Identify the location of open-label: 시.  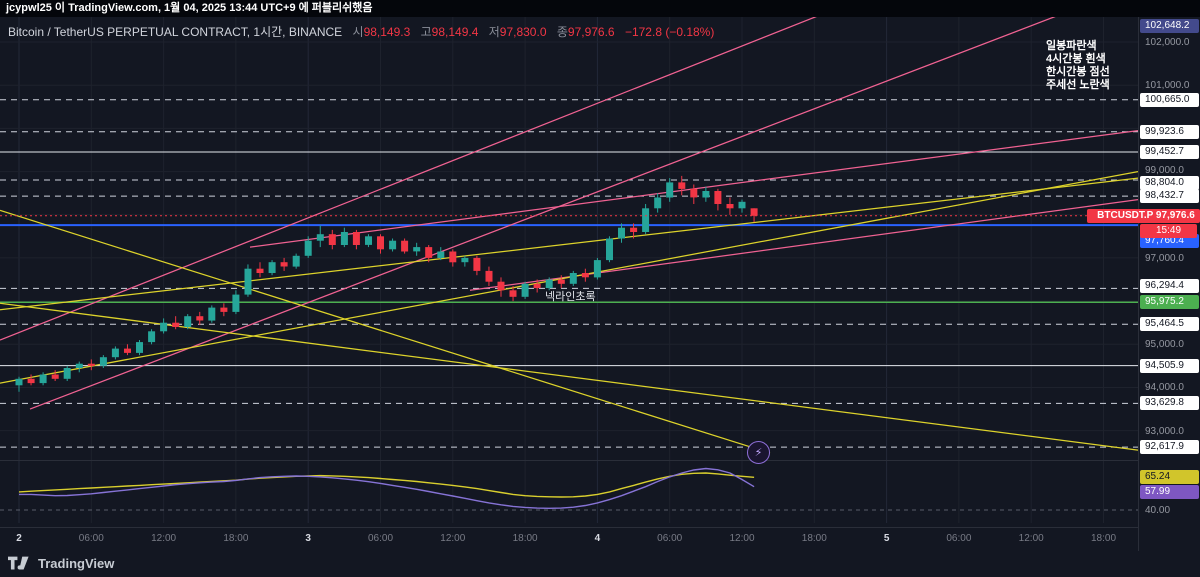
(358, 32).